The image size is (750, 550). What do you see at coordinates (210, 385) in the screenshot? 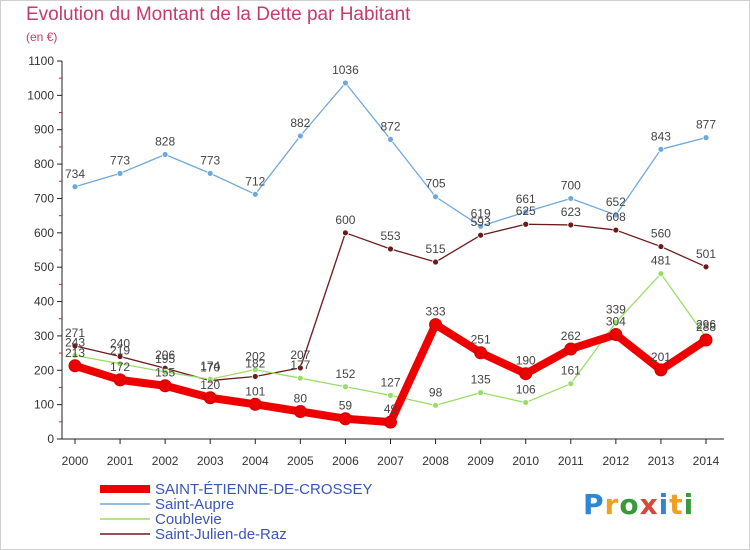
I see `data-label: 120` at bounding box center [210, 385].